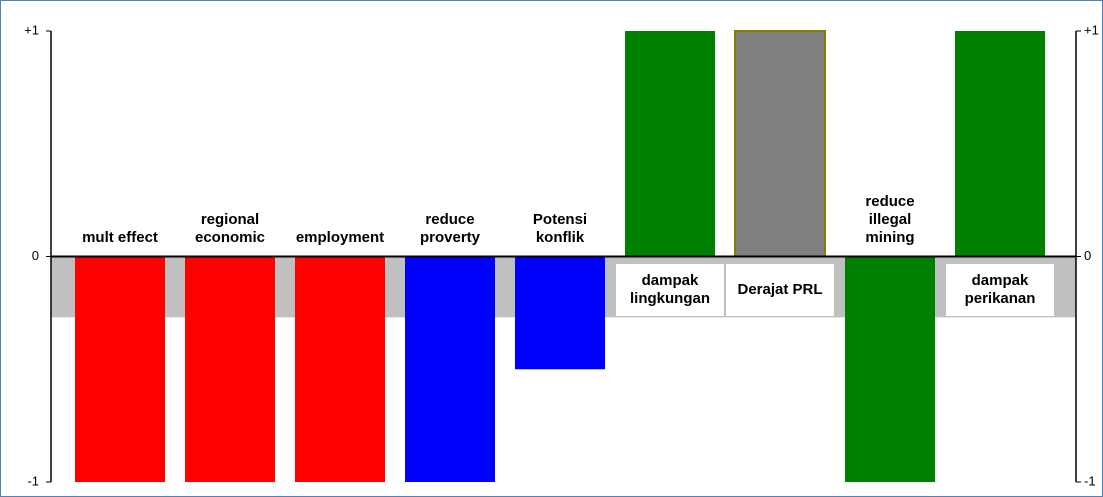 This screenshot has width=1103, height=497. What do you see at coordinates (230, 228) in the screenshot?
I see `category-label: regional economic` at bounding box center [230, 228].